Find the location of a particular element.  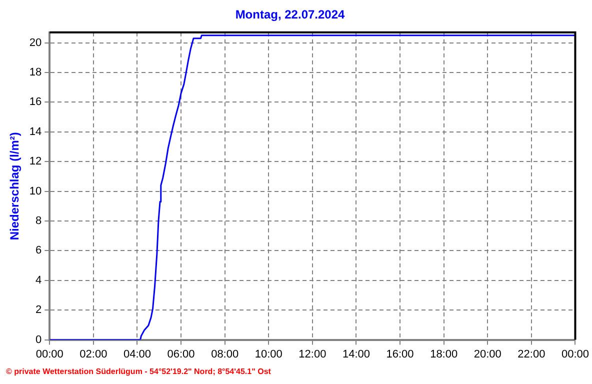

y-tick-label: 14 is located at coordinates (35, 132).